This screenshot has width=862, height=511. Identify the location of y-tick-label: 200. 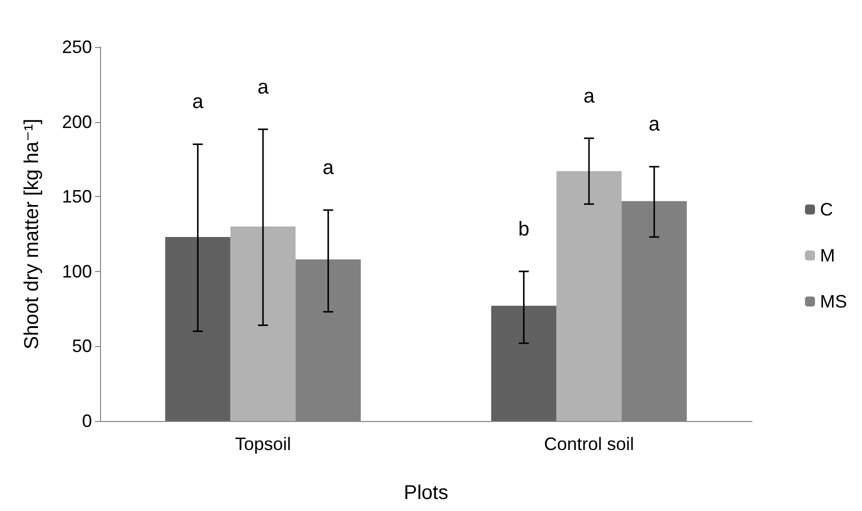
(77, 122).